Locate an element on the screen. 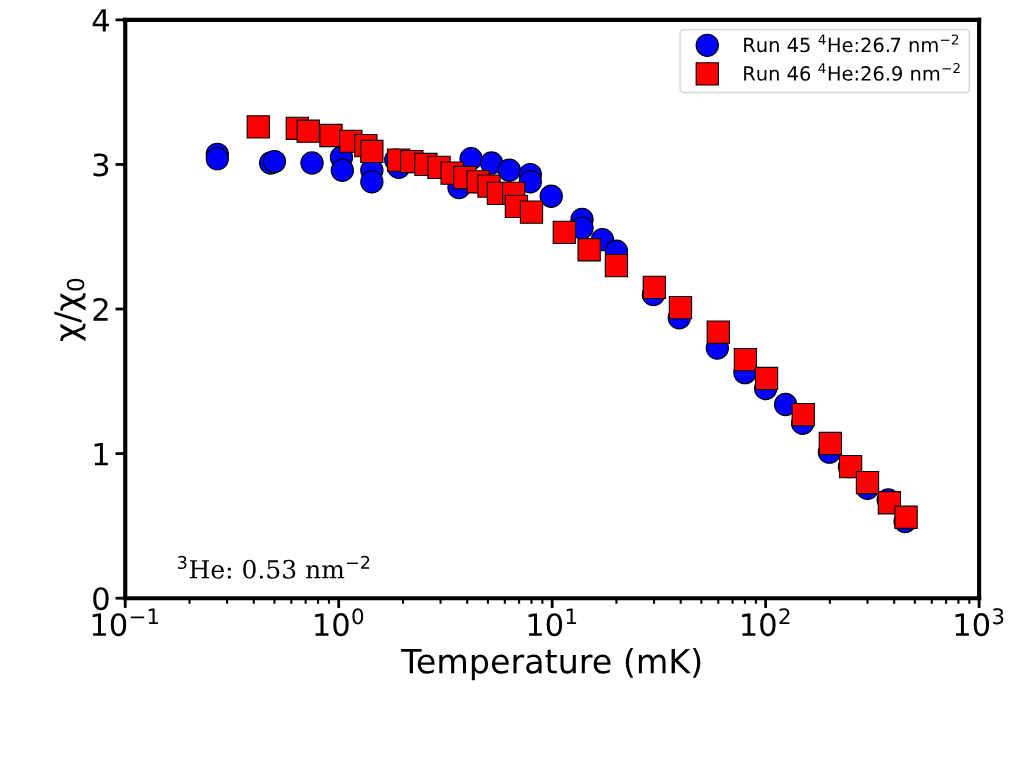 The height and width of the screenshot is (764, 1035). x-tick-label: 10$^{1}$ is located at coordinates (552, 622).